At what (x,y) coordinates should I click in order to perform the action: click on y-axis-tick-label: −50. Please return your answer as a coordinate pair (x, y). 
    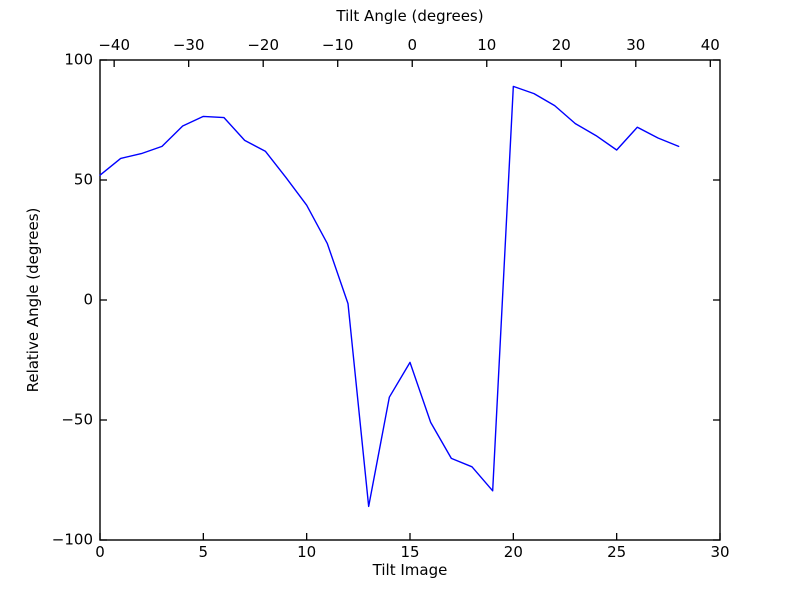
    Looking at the image, I should click on (77, 419).